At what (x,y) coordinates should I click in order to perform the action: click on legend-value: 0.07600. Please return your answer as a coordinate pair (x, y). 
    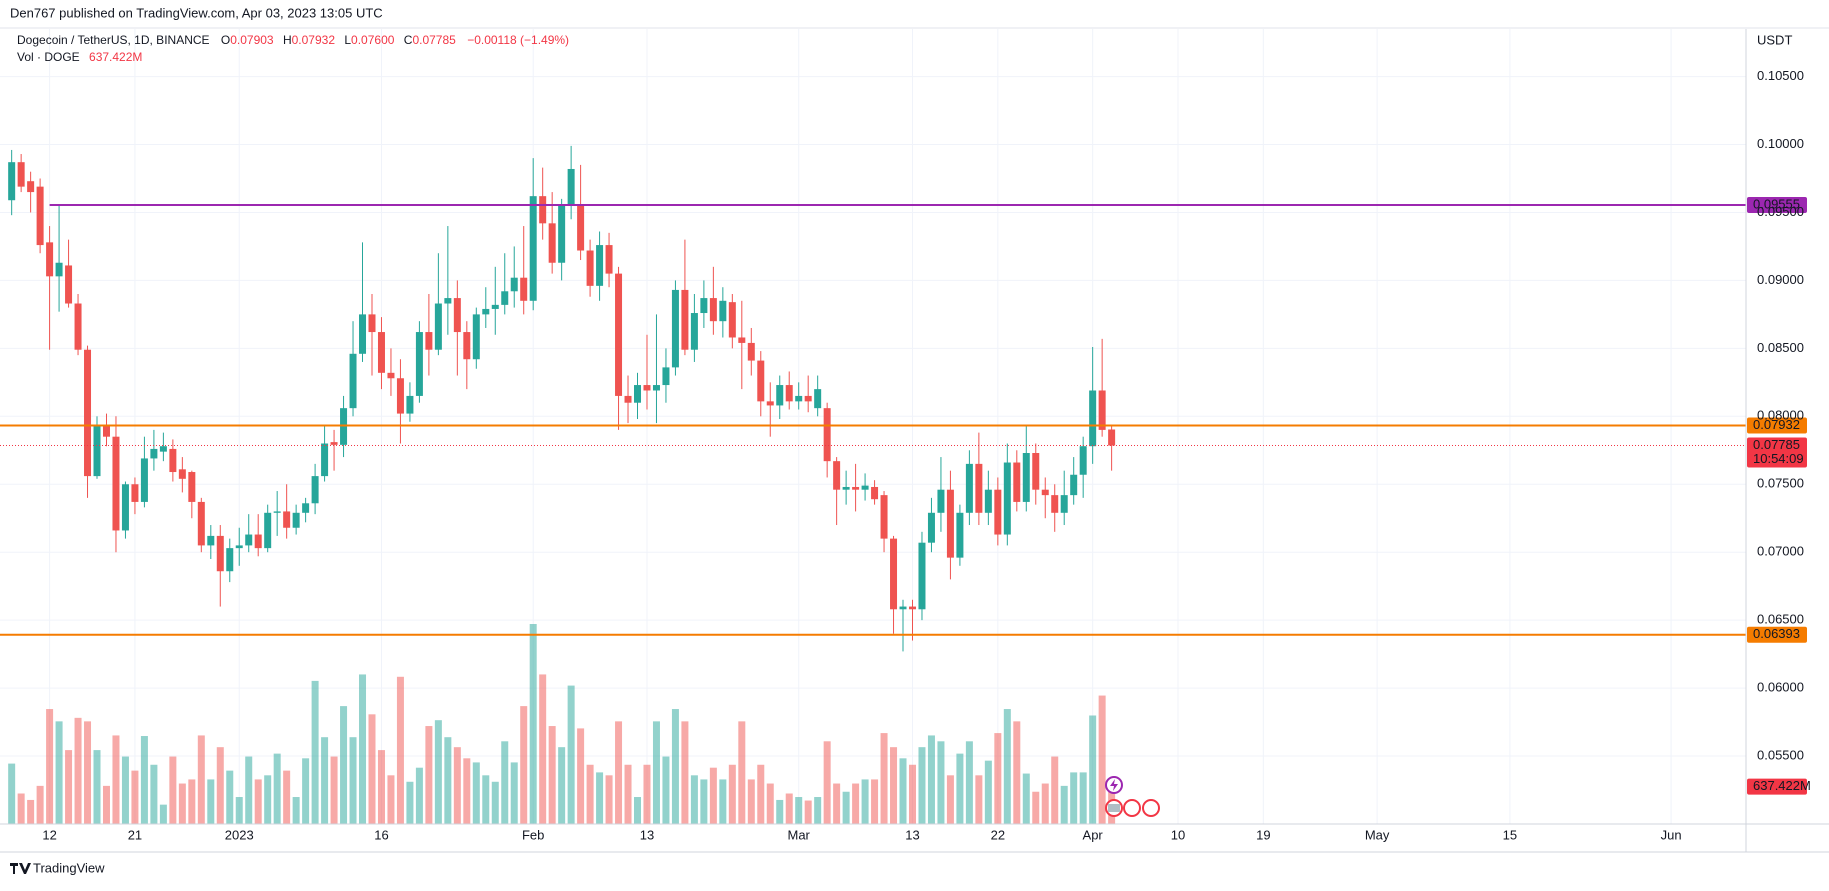
    Looking at the image, I should click on (373, 40).